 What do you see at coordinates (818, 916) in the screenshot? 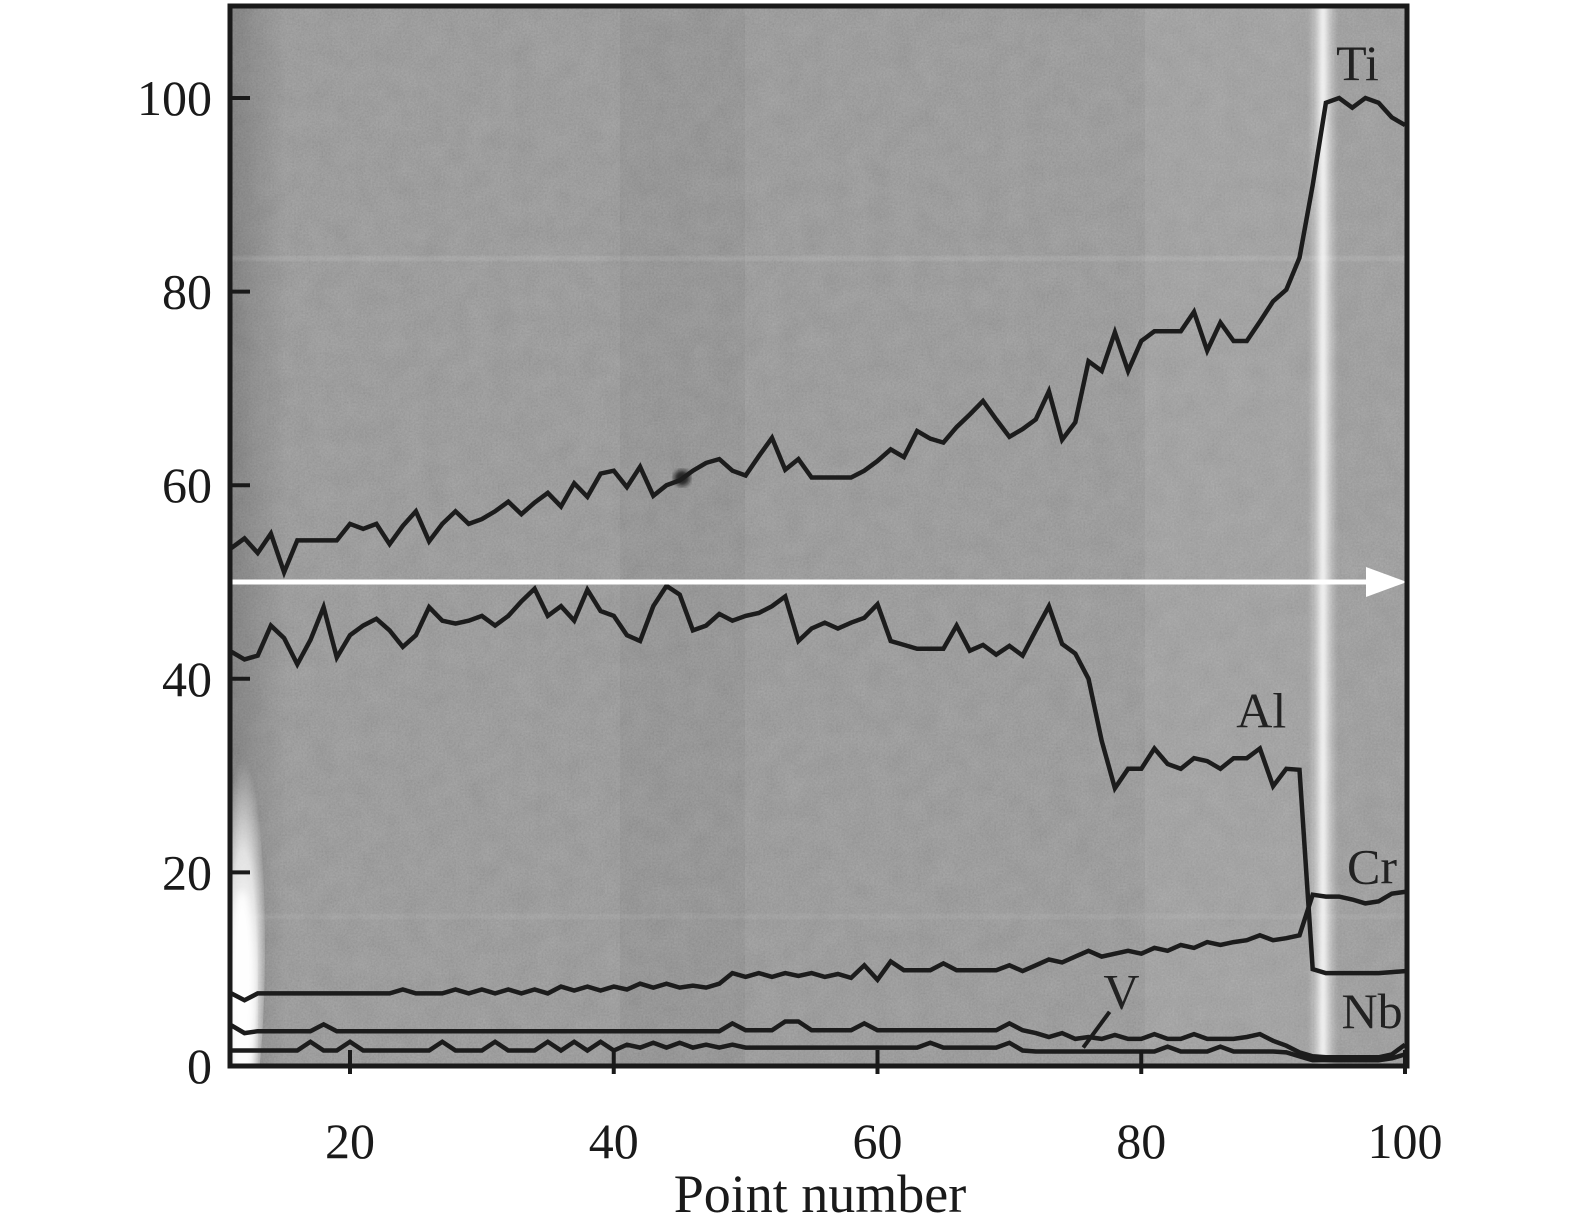
I see `horizontal-streak-lower` at bounding box center [818, 916].